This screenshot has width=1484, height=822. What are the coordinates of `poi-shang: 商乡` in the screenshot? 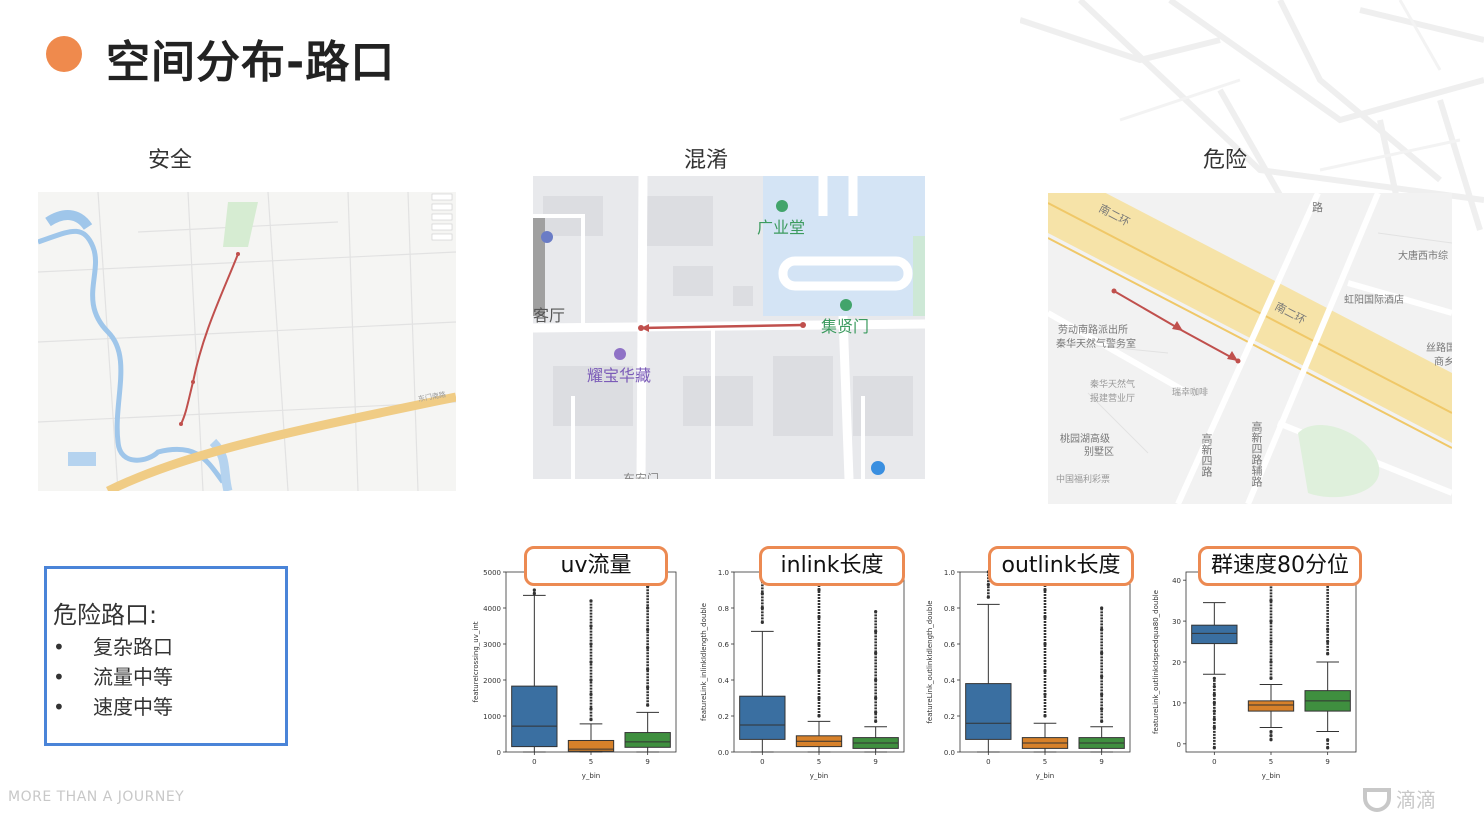 It's located at (1443, 362).